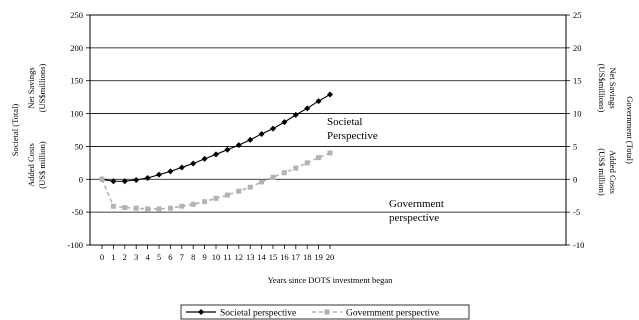 The height and width of the screenshot is (320, 639). I want to click on x-tick-label: 5, so click(159, 257).